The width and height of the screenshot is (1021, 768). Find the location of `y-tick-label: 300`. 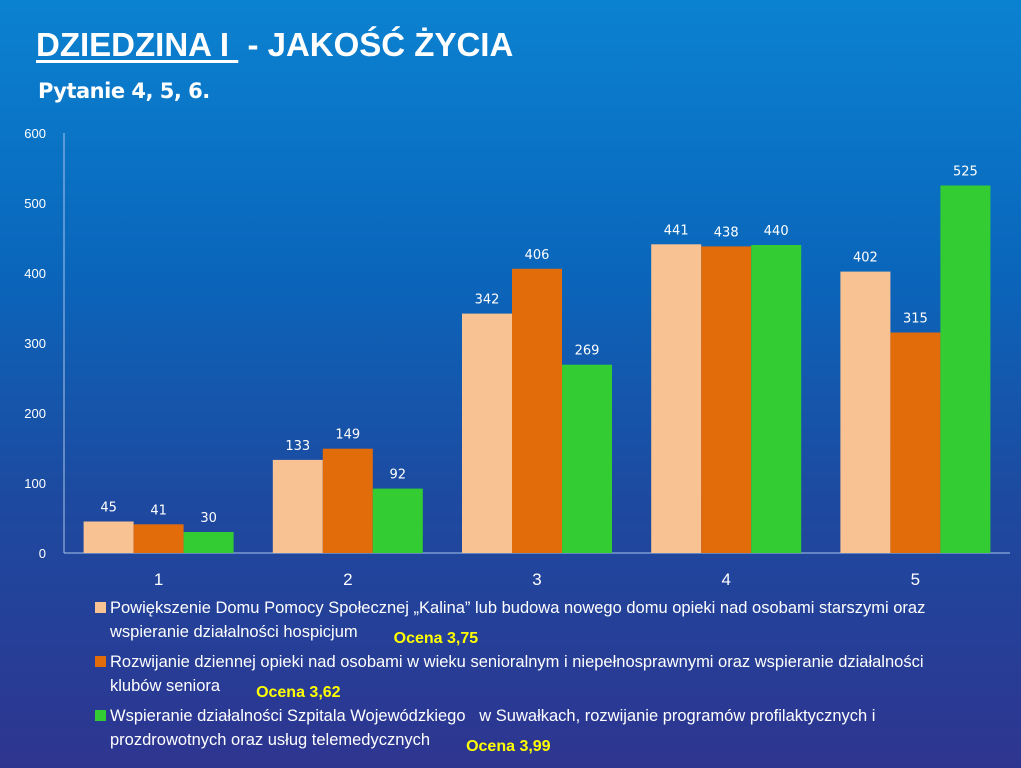

y-tick-label: 300 is located at coordinates (35, 343).